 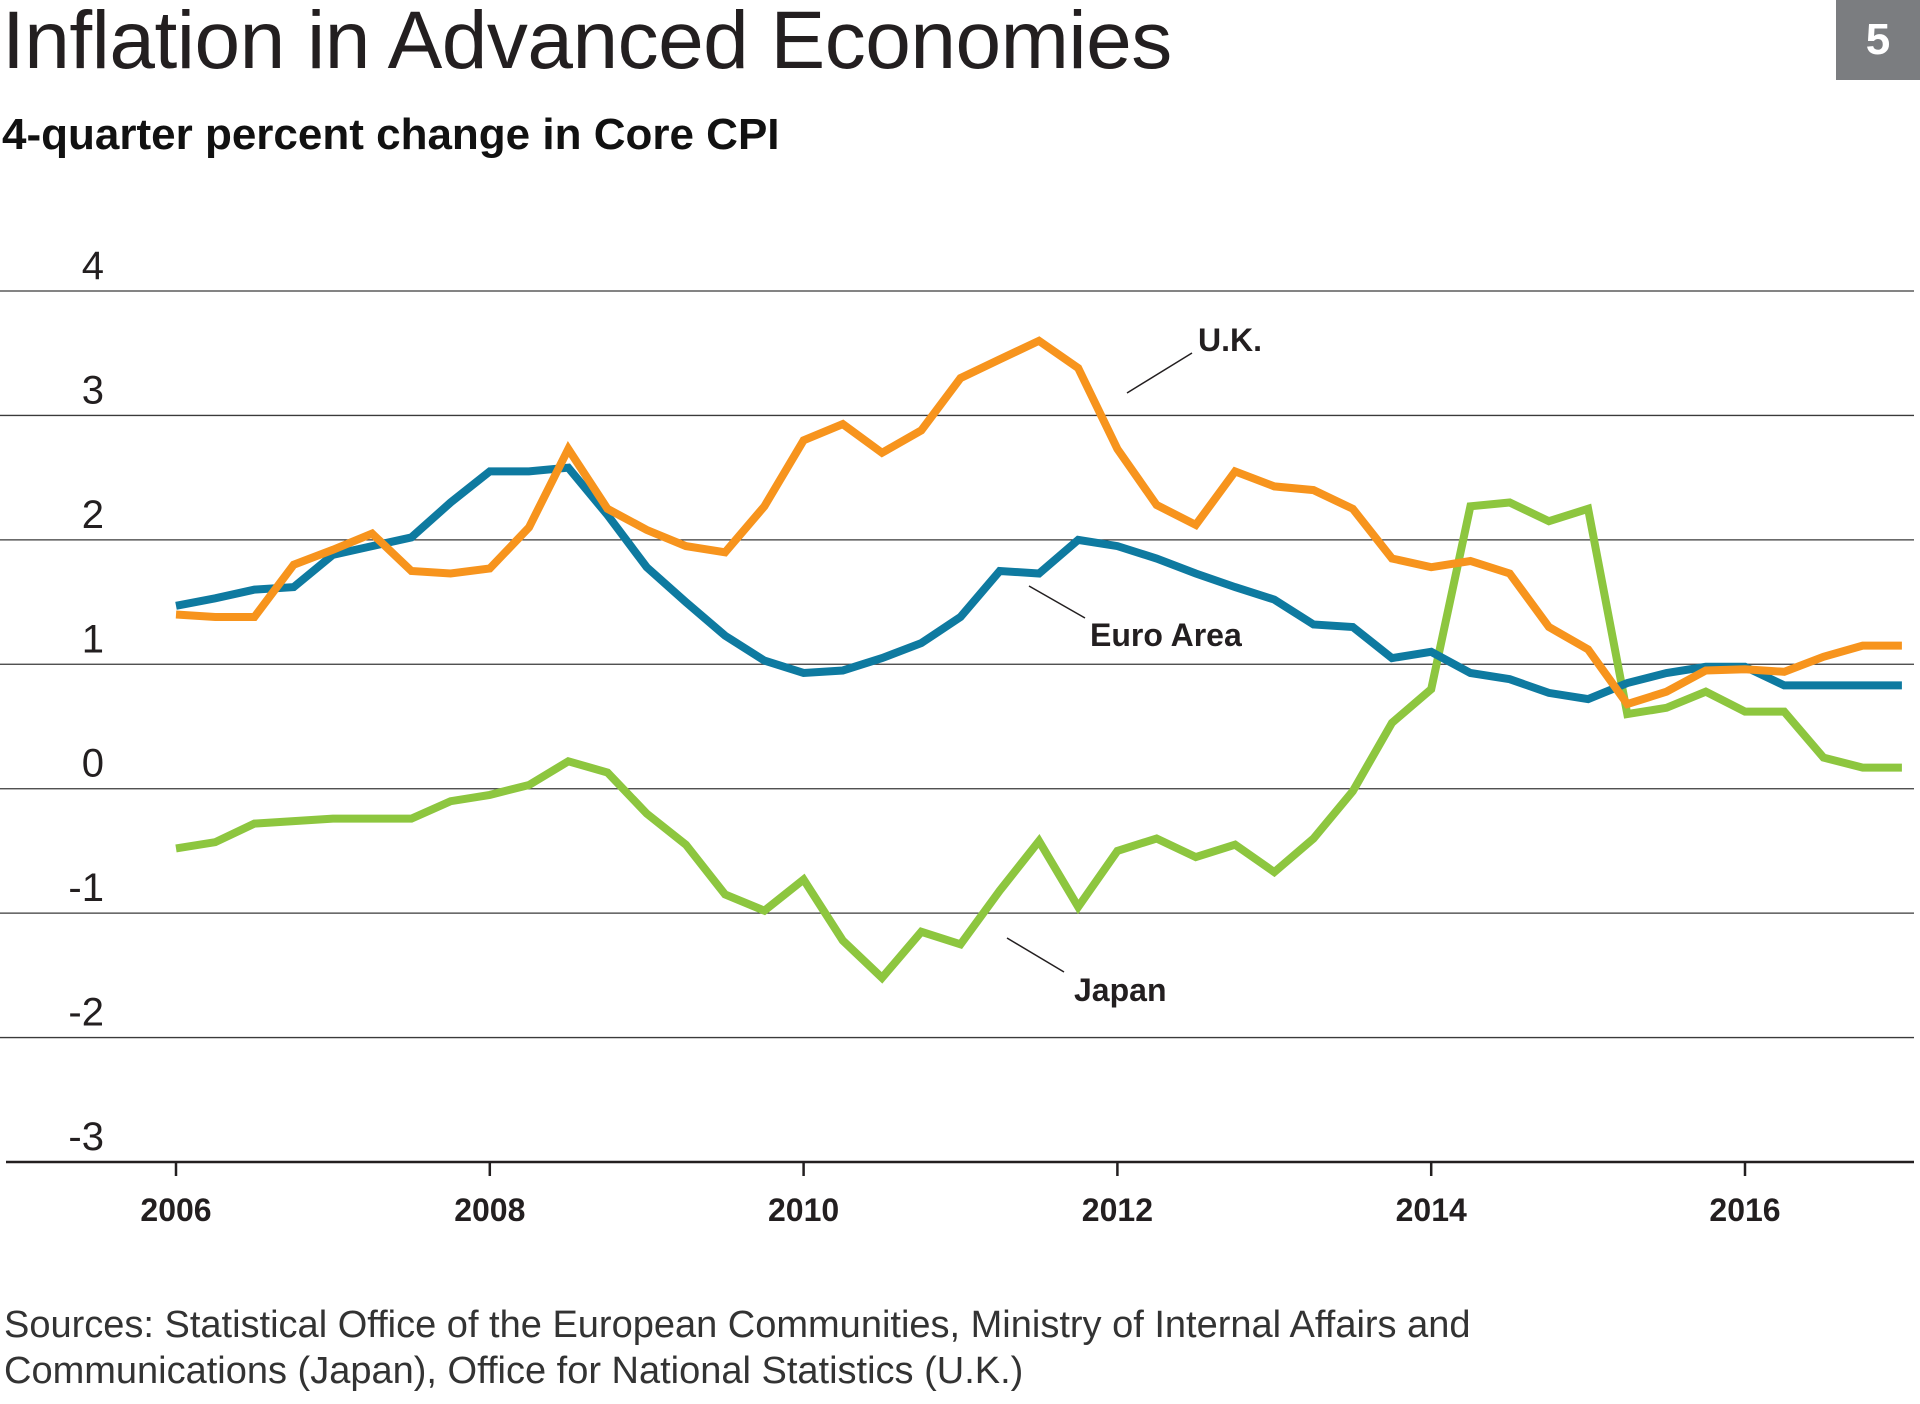 I want to click on x-tick-label: 2016, so click(x=1744, y=1210).